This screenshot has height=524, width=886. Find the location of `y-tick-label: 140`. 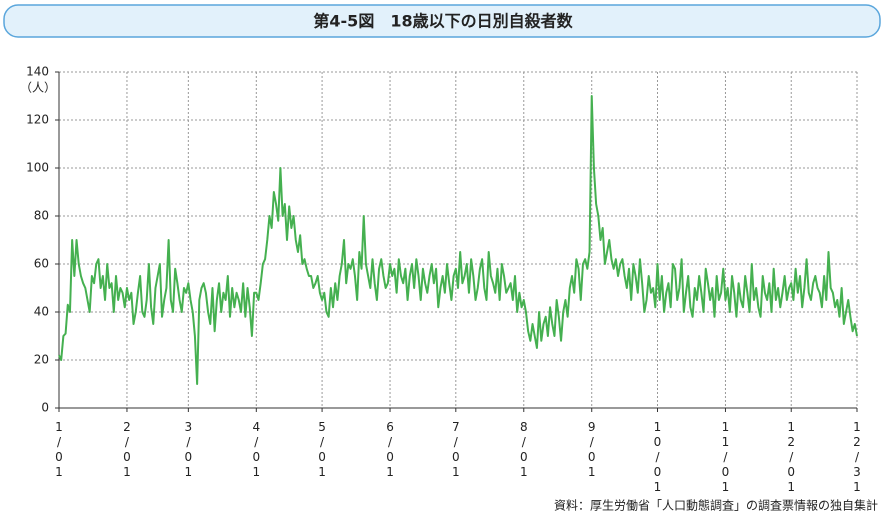

y-tick-label: 140 is located at coordinates (37, 72).